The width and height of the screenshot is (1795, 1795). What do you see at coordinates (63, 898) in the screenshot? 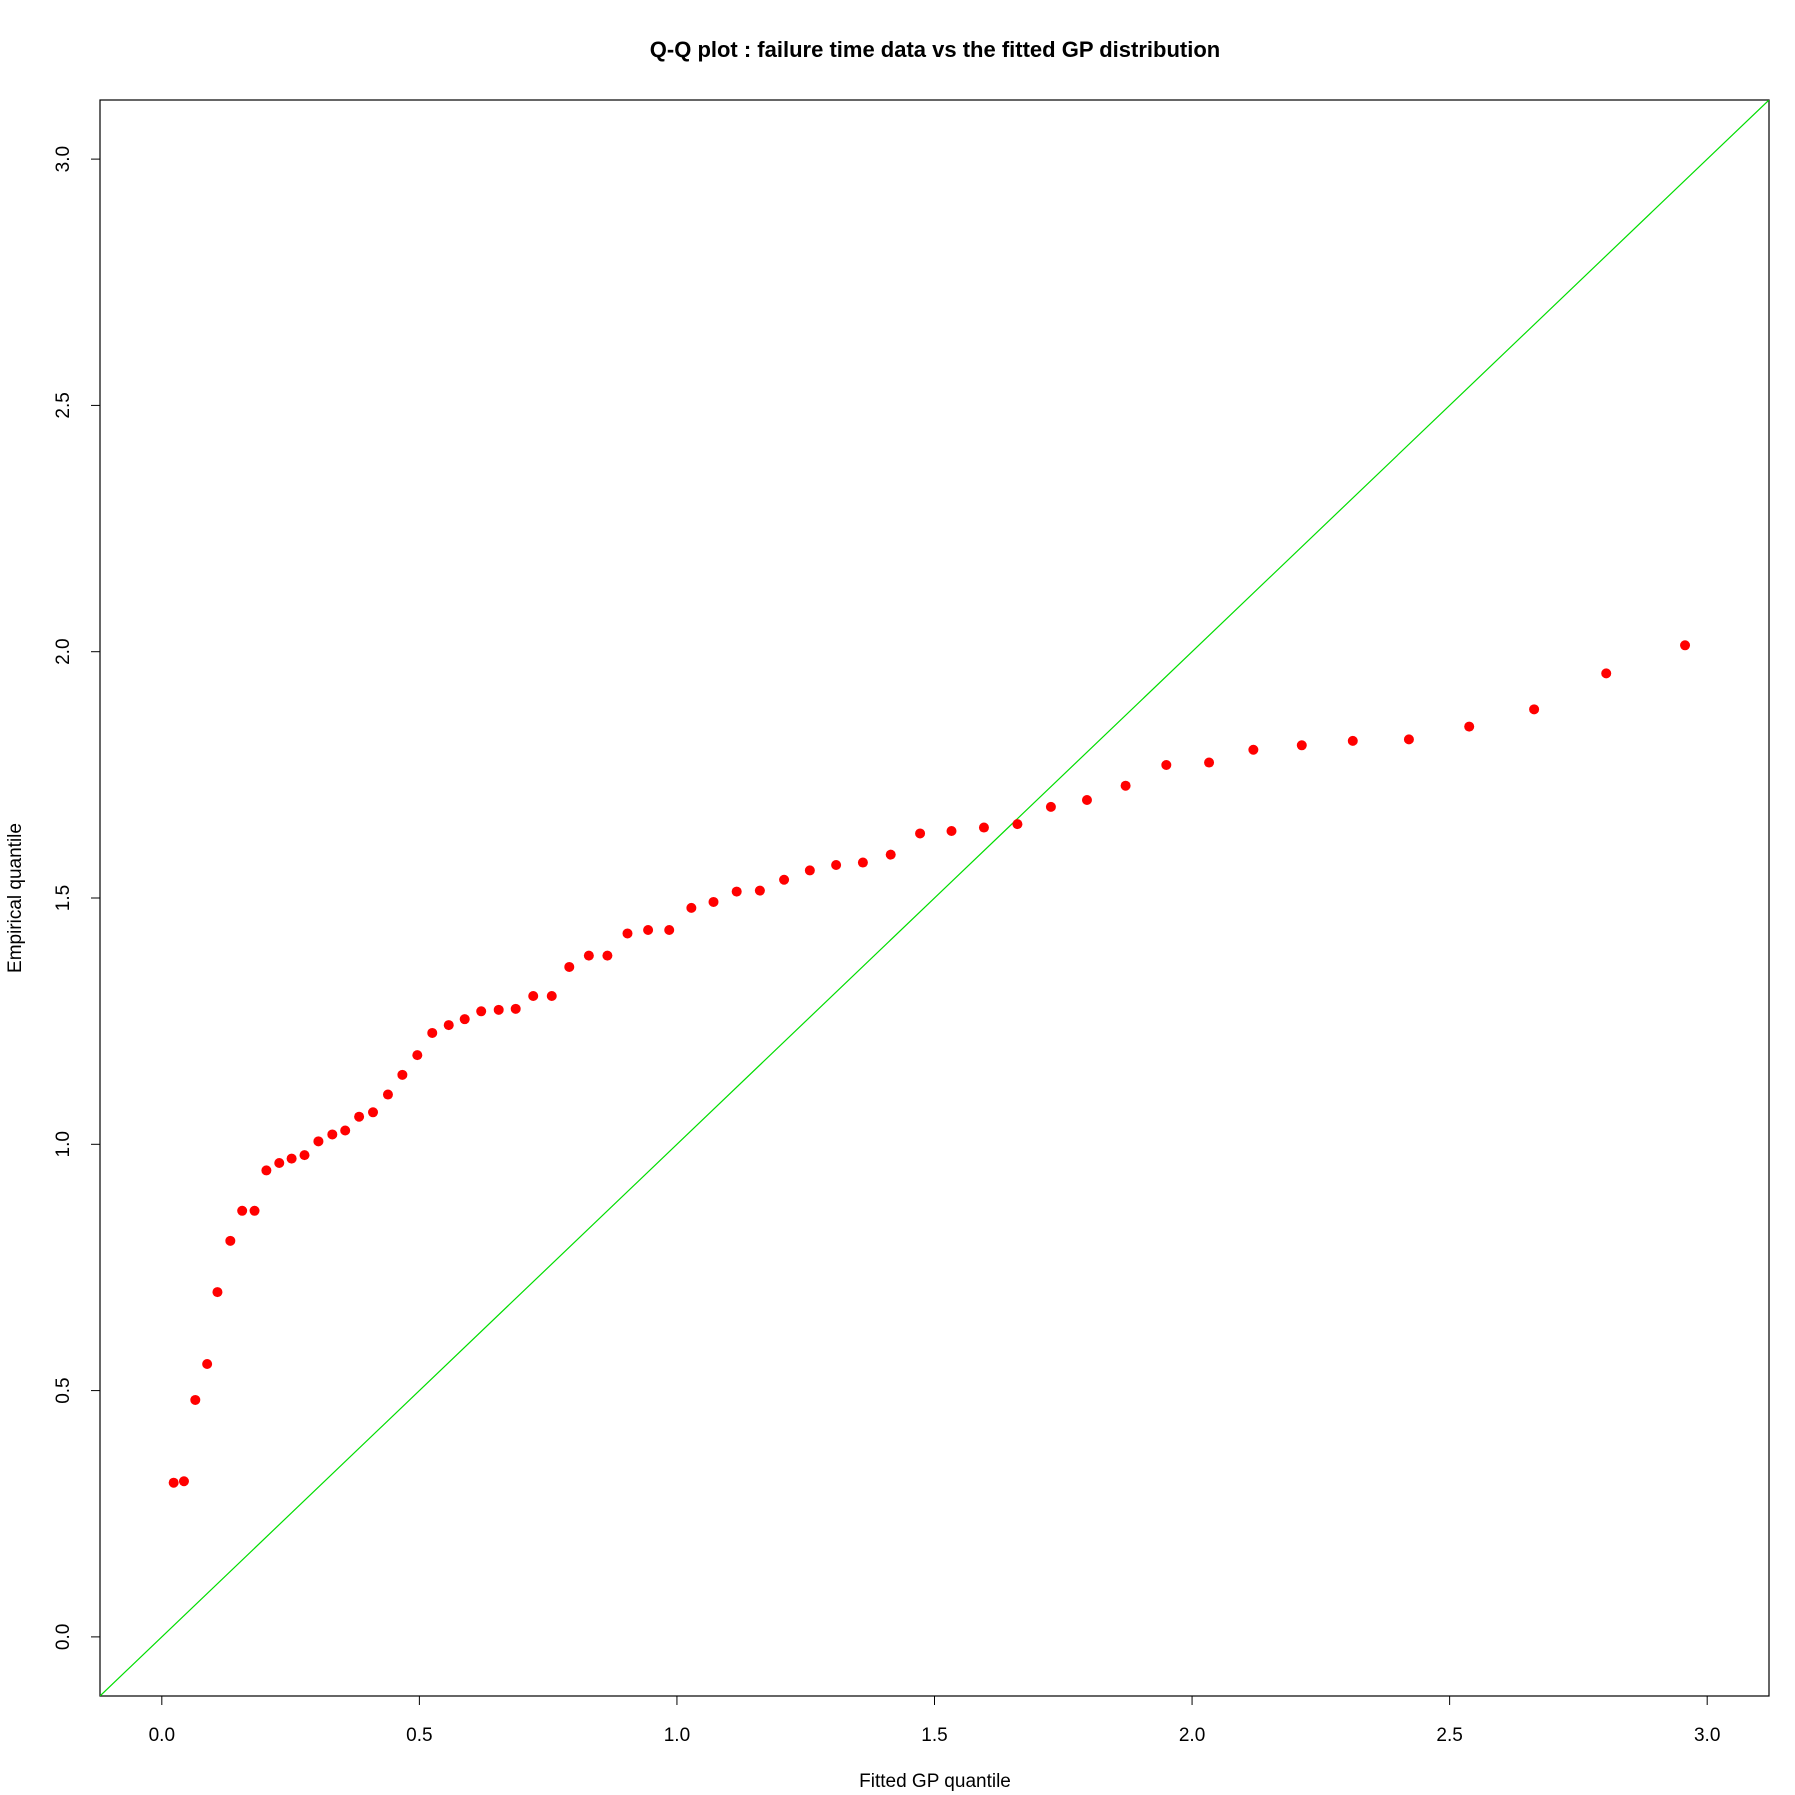
I see `y-tick-label: 1.5` at bounding box center [63, 898].